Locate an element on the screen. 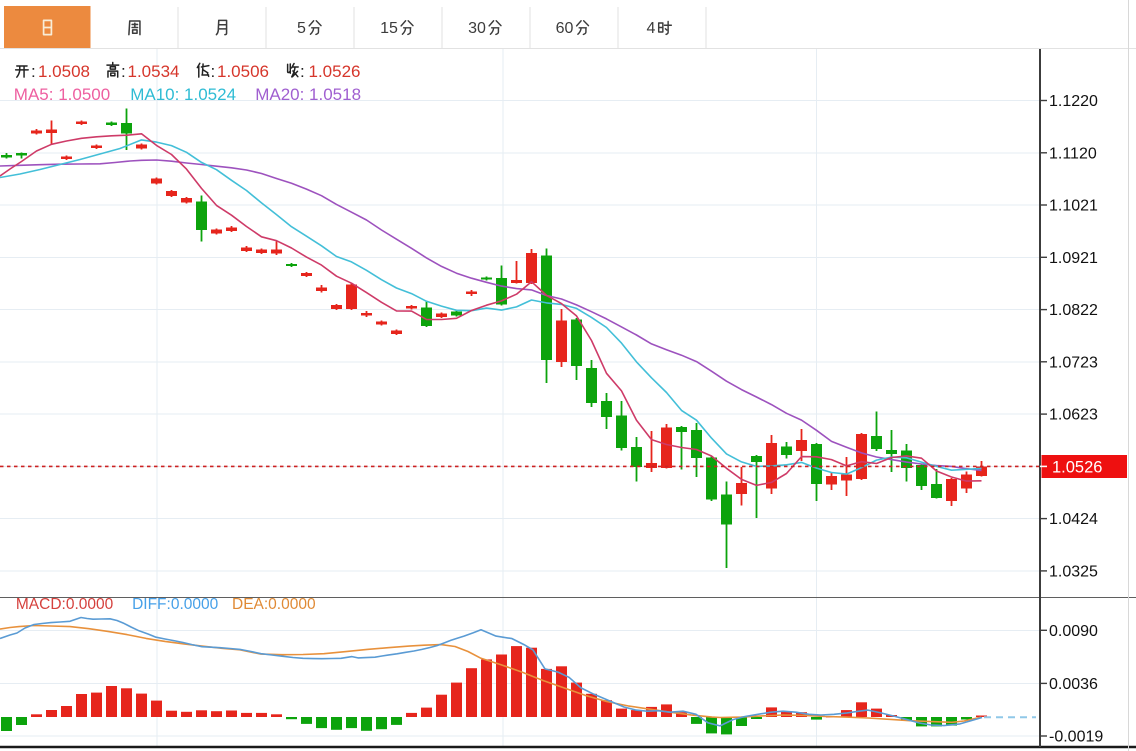  svg-text: DEA:0.0000 is located at coordinates (274, 604).